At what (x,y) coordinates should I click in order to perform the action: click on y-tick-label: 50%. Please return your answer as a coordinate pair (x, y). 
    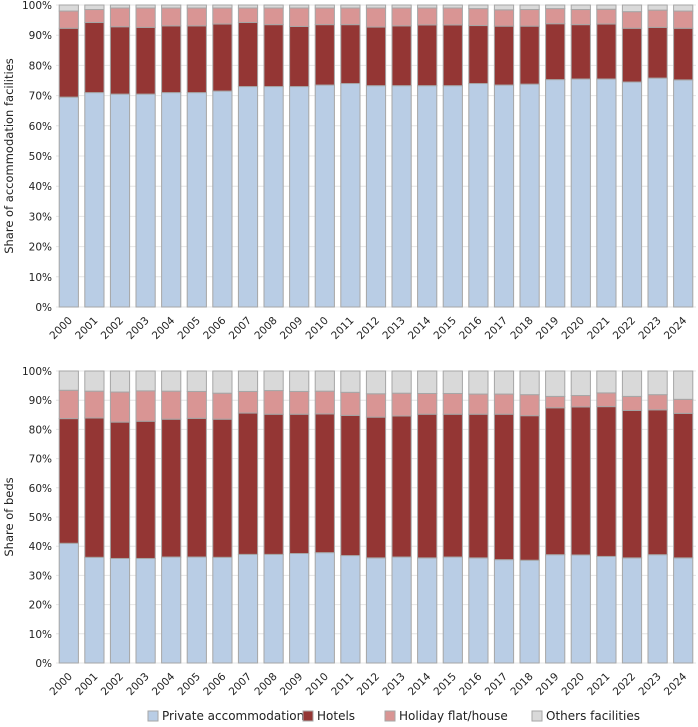
    Looking at the image, I should click on (40, 518).